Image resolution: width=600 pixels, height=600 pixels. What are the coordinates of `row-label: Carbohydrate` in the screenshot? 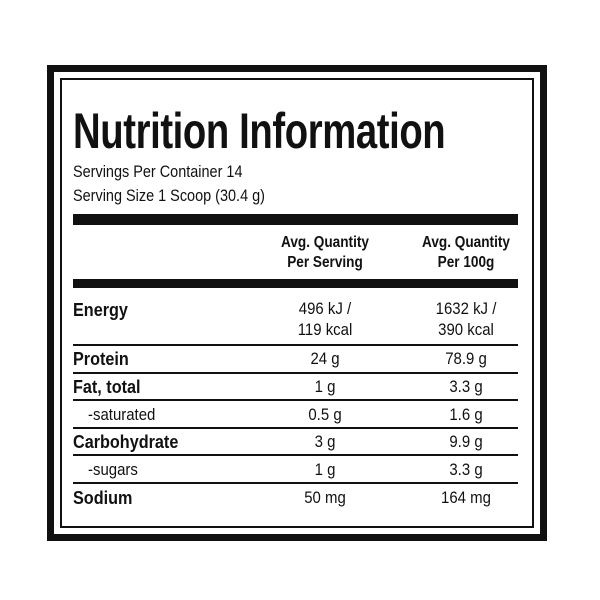 It's located at (126, 442).